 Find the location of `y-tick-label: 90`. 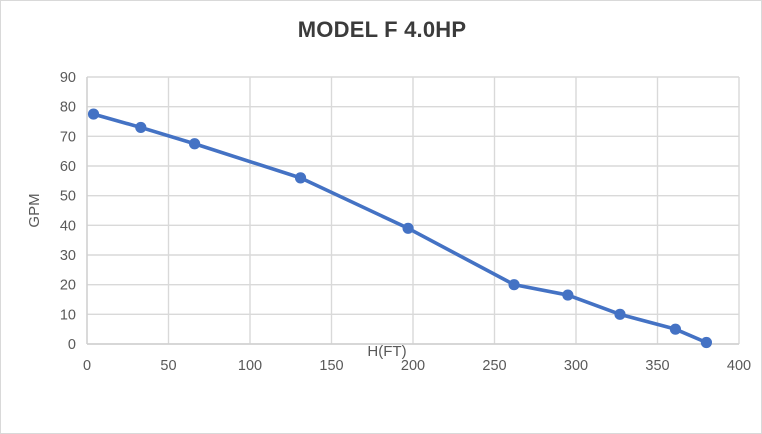

y-tick-label: 90 is located at coordinates (68, 78).